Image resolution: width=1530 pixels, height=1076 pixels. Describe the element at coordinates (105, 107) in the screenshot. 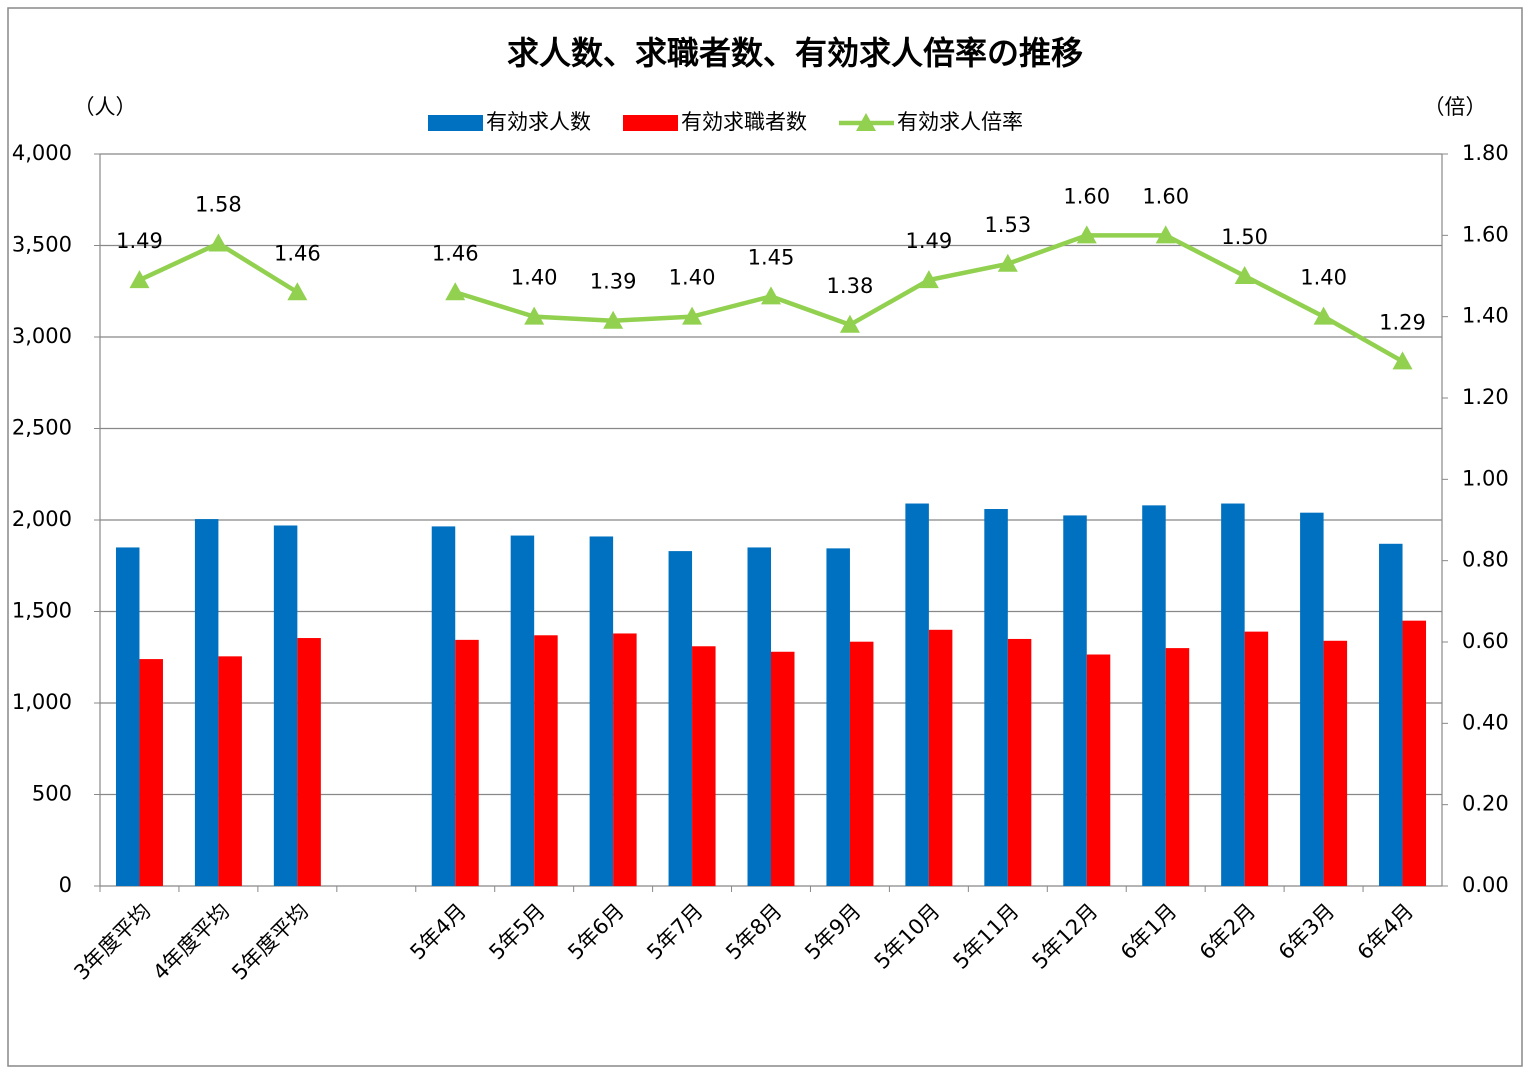

I see `y-axis-label: （人）` at that location.